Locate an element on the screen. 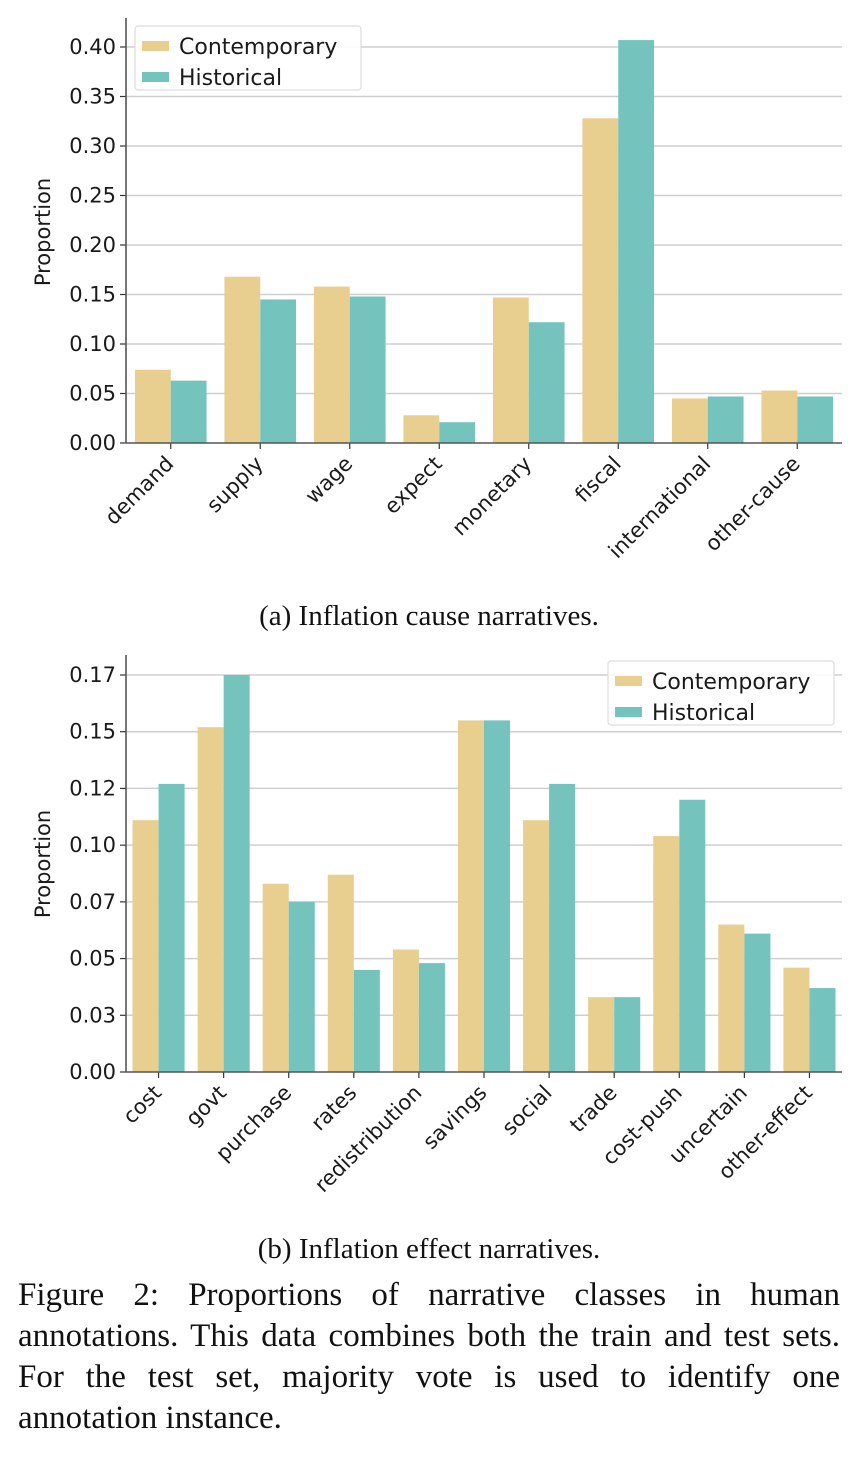  subcaption-a: (a) Inflation cause narratives. is located at coordinates (429, 616).